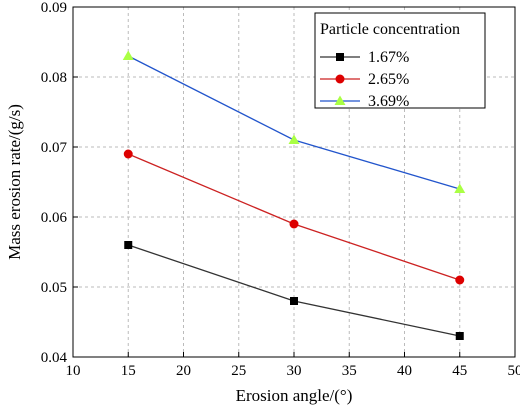 The width and height of the screenshot is (520, 409). I want to click on x-tick-label: 30, so click(294, 371).